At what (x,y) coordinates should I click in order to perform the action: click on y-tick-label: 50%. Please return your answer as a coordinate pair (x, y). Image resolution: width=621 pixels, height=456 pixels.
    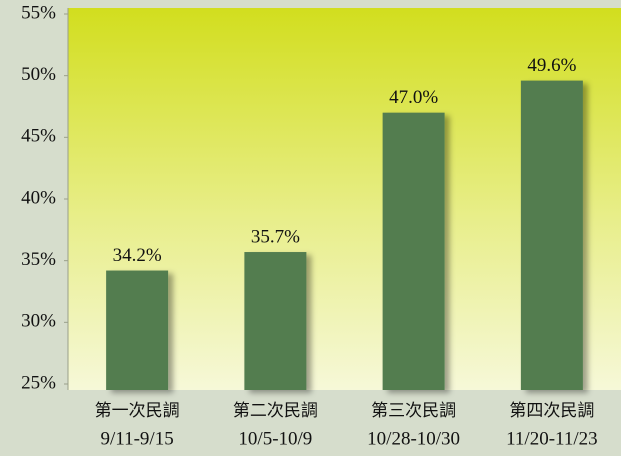
    Looking at the image, I should click on (38, 74).